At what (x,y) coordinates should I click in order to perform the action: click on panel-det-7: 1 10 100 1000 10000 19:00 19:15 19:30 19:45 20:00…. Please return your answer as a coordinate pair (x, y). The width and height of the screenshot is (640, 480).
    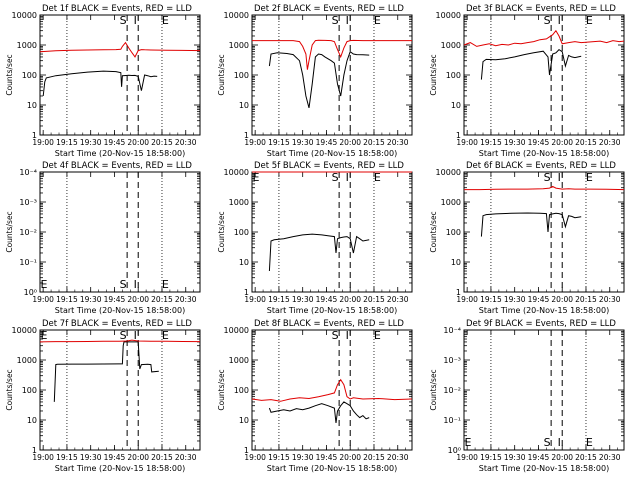
    Looking at the image, I should click on (103, 396).